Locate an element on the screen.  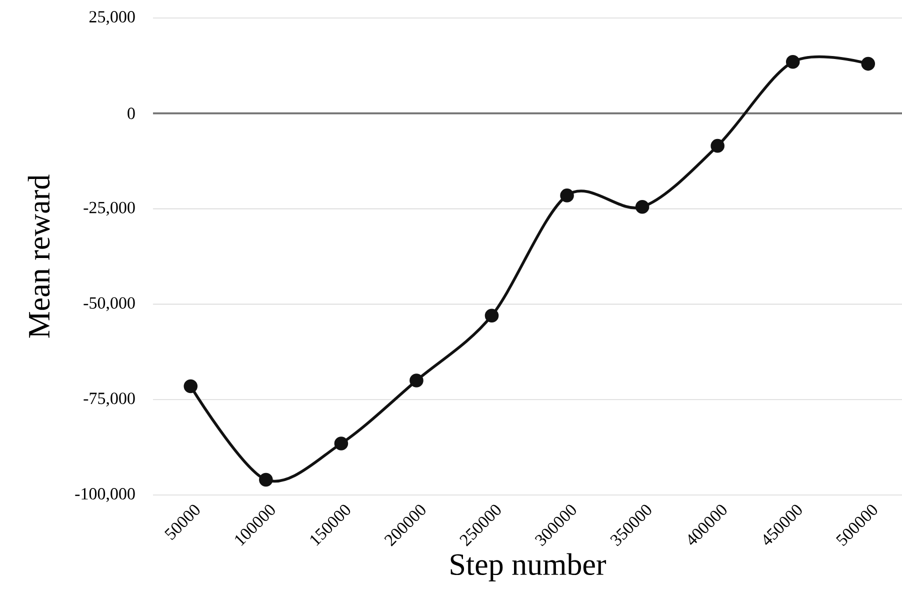
y-tick-label: -100,000 is located at coordinates (105, 495).